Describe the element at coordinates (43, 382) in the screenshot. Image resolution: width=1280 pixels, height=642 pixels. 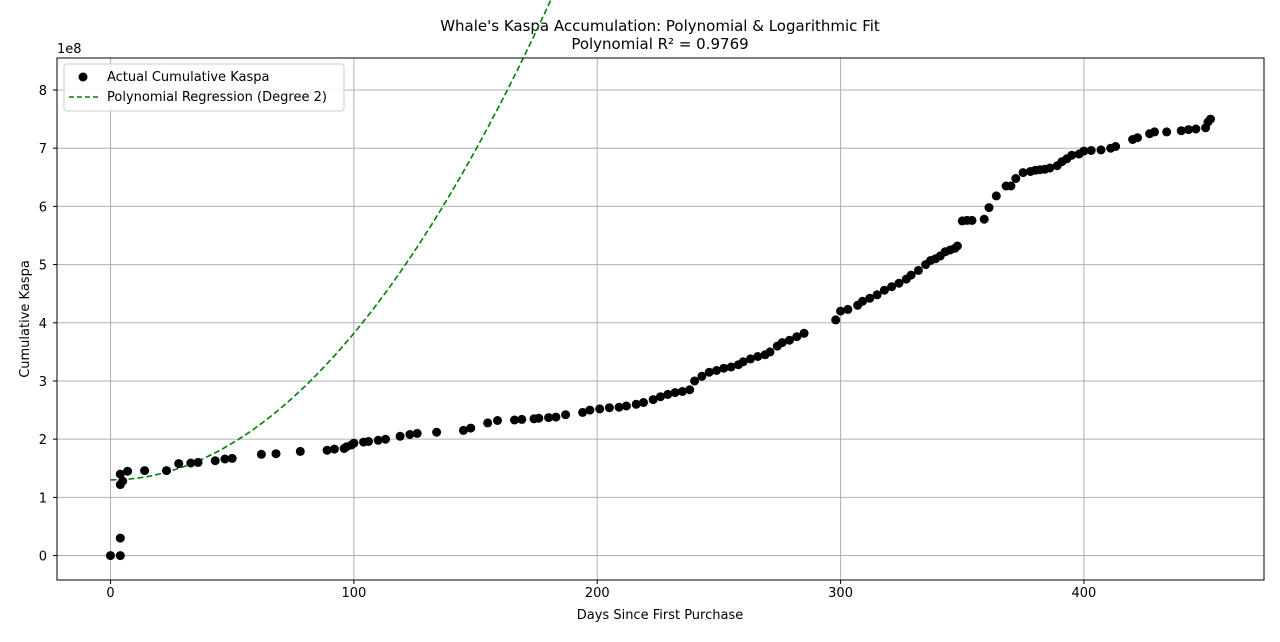
I see `y-tick-label: 3` at that location.